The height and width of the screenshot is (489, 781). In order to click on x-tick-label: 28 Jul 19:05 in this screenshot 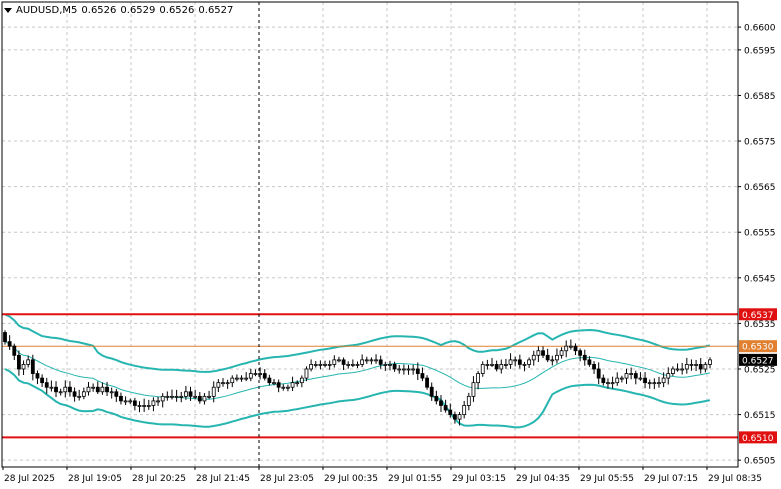, I will do `click(95, 479)`.